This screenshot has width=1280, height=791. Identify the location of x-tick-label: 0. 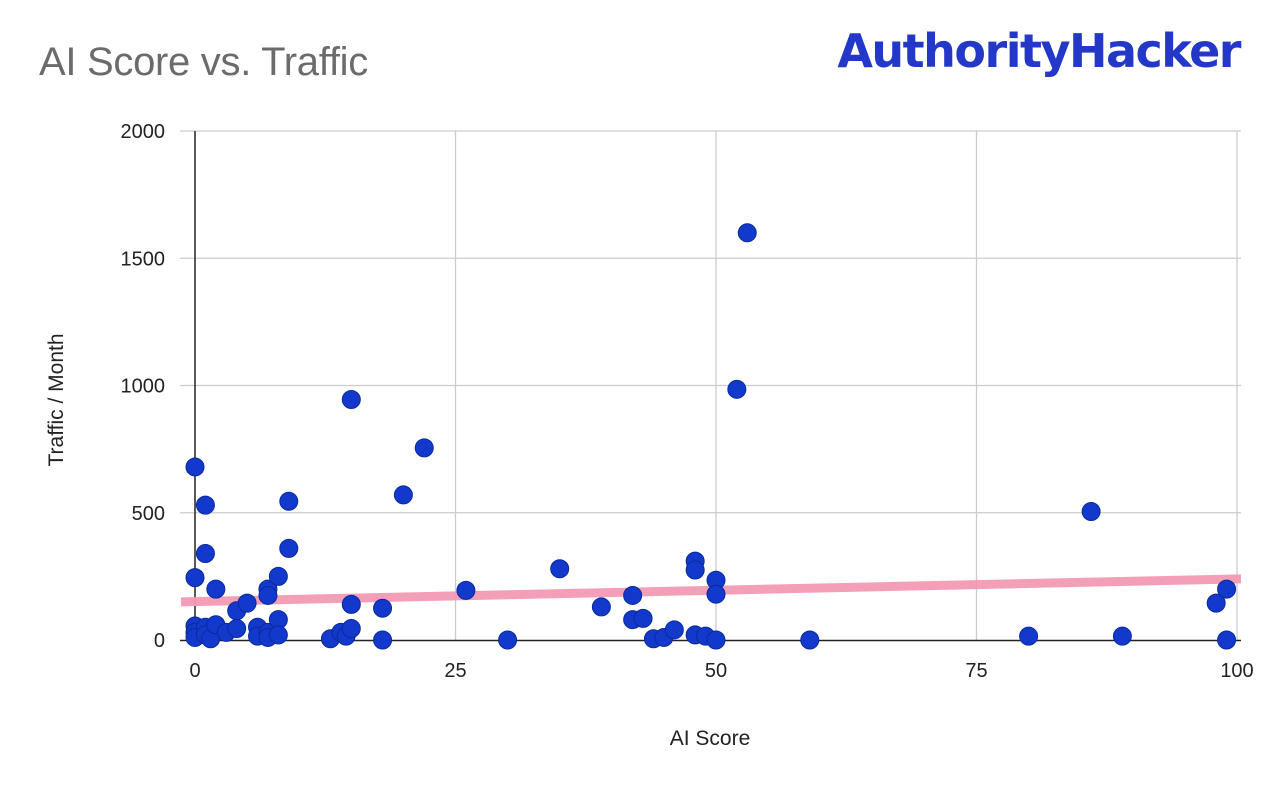
(194, 671).